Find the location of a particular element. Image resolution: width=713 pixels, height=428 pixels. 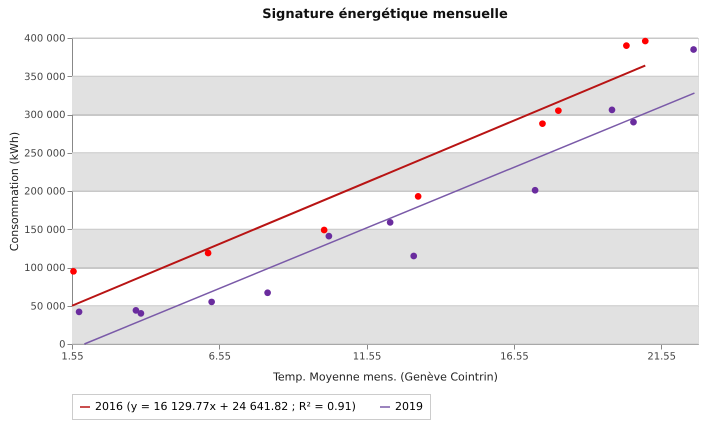

y-tick-label: 50 000 is located at coordinates (48, 306).